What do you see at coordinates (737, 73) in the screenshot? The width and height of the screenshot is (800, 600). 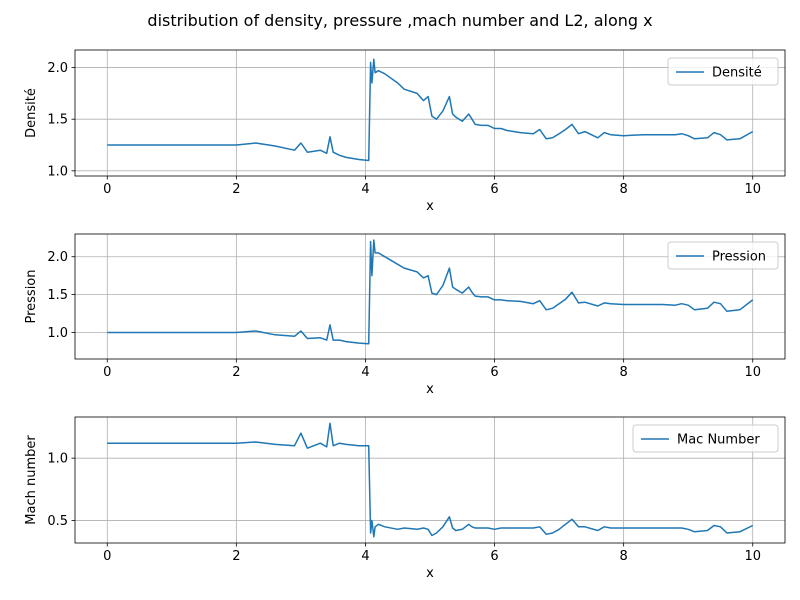 I see `legend-label: Densité` at bounding box center [737, 73].